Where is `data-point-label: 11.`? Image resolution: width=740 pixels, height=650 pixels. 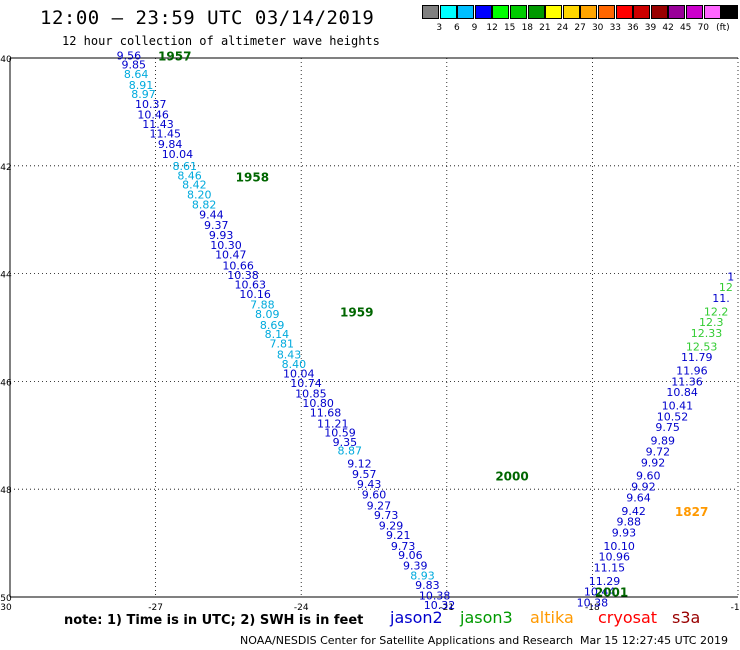 data-point-label: 11. is located at coordinates (721, 298).